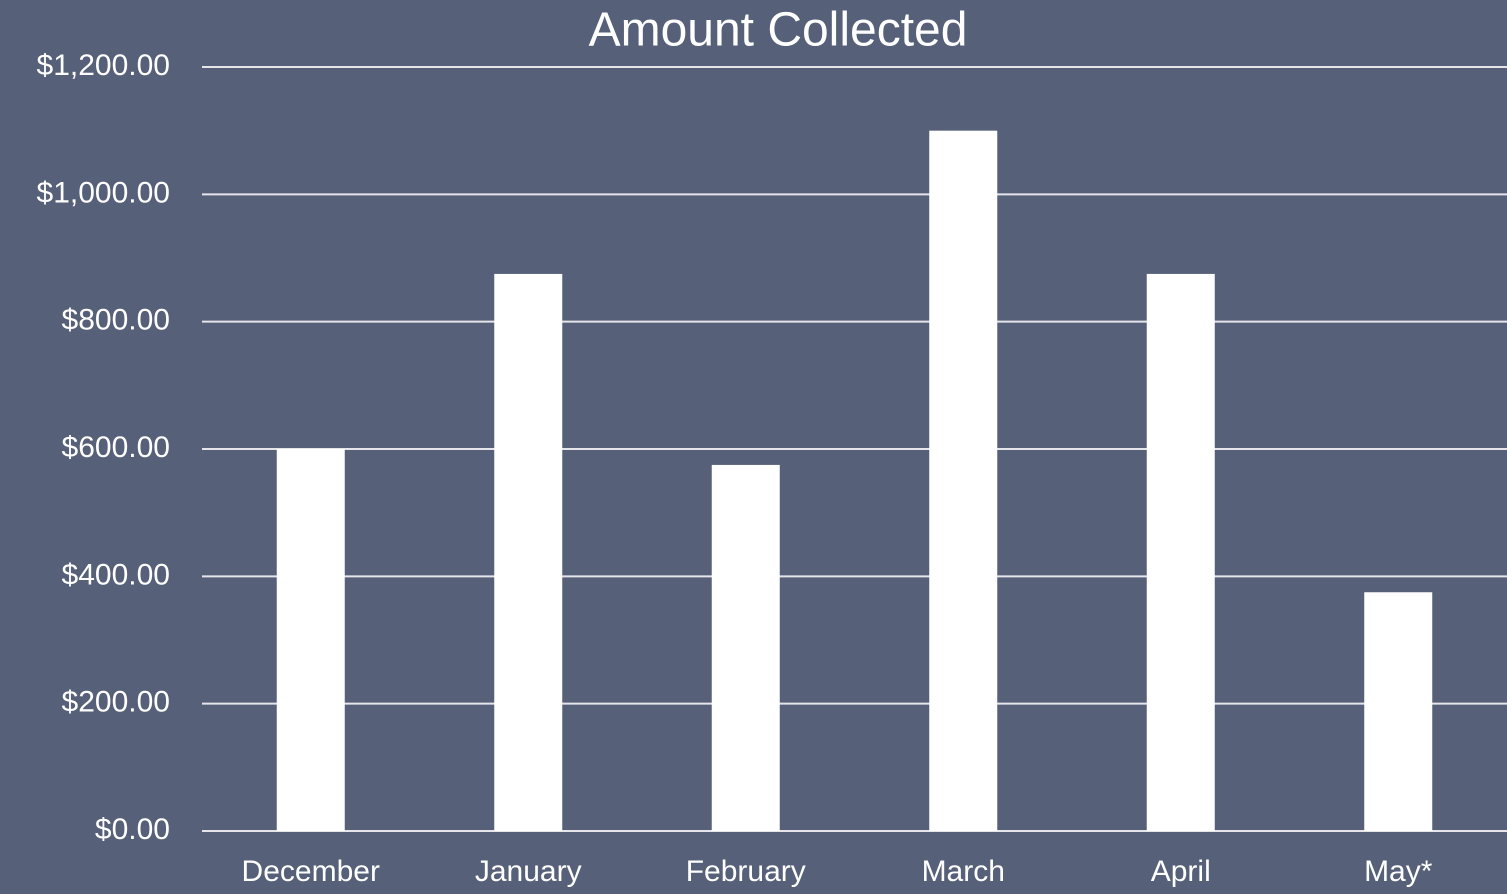 Image resolution: width=1507 pixels, height=894 pixels. What do you see at coordinates (963, 871) in the screenshot?
I see `x-tick-label: March` at bounding box center [963, 871].